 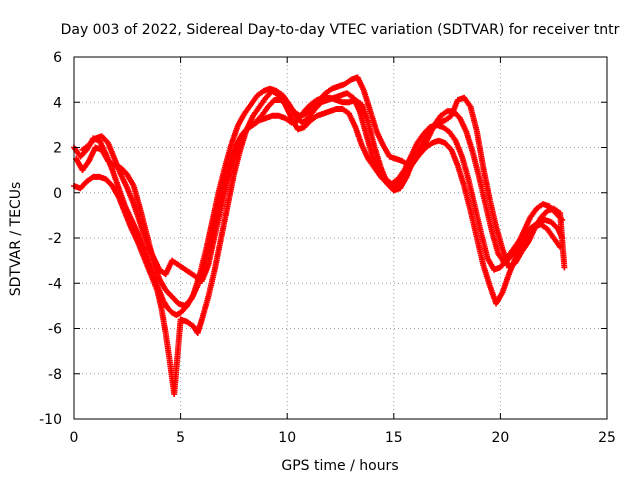 What do you see at coordinates (57, 149) in the screenshot?
I see `y-tick-label: 2` at bounding box center [57, 149].